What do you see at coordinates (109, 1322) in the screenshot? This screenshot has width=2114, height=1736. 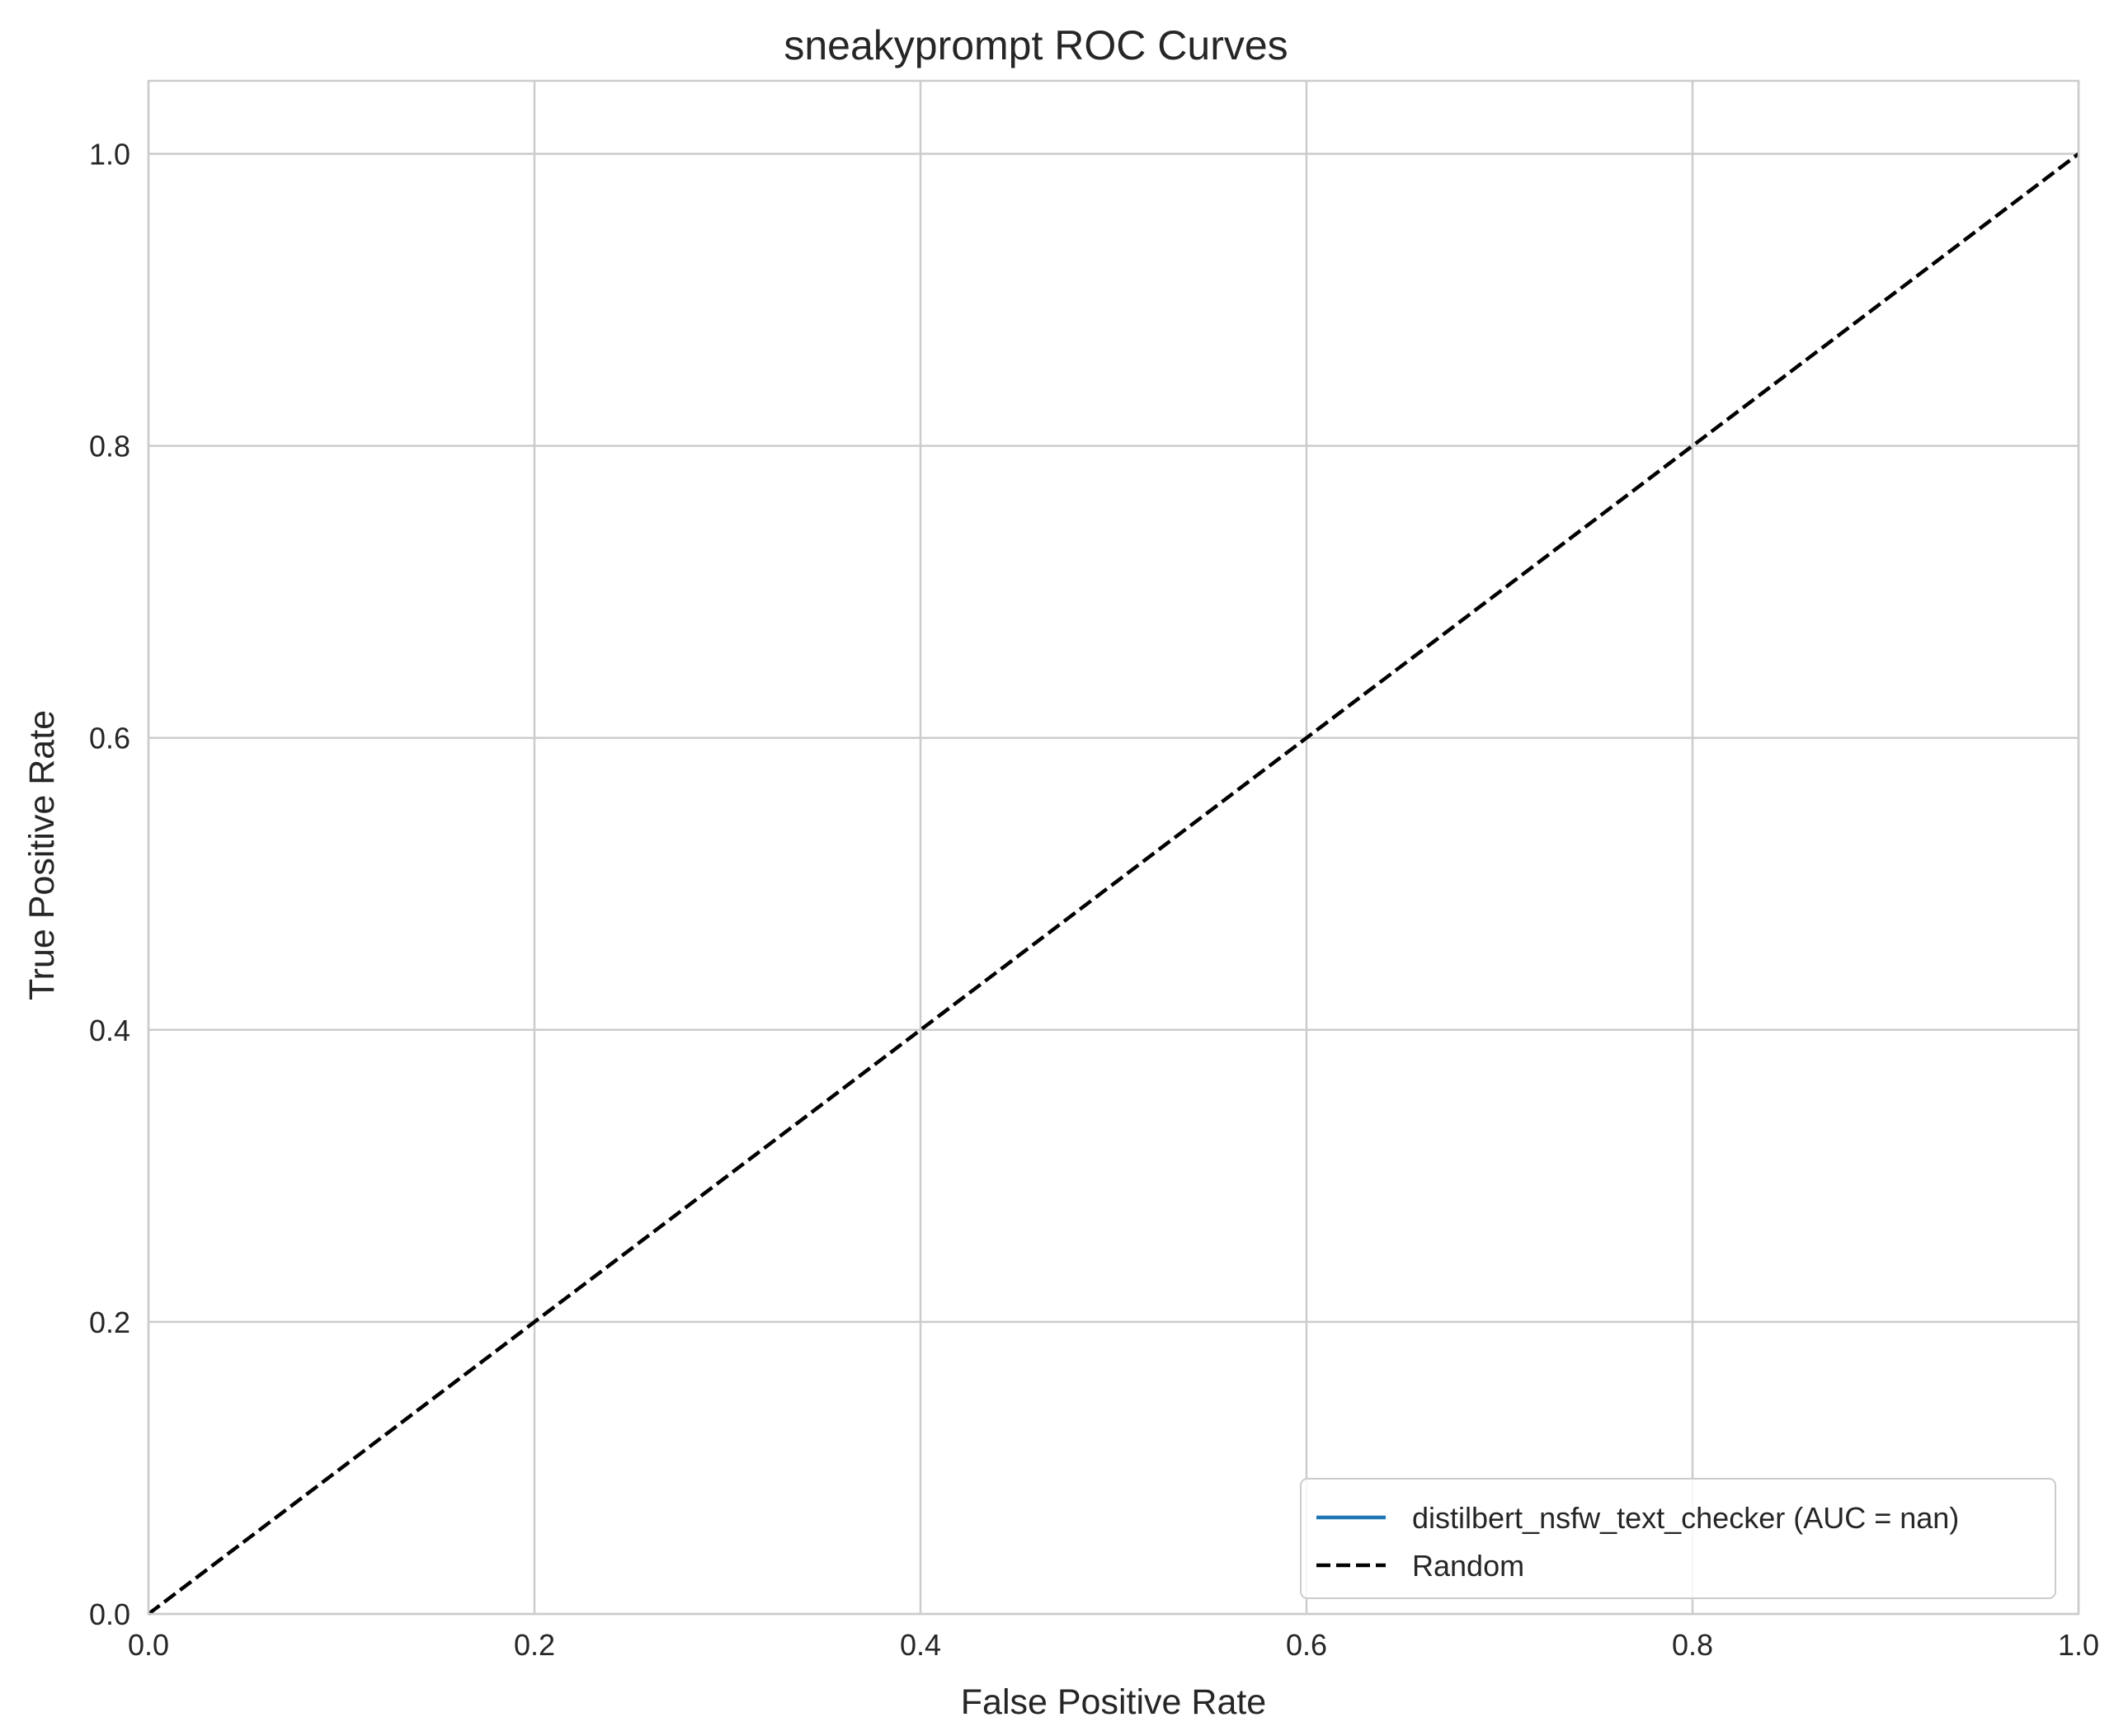 I see `y-tick-label: 0.2` at bounding box center [109, 1322].